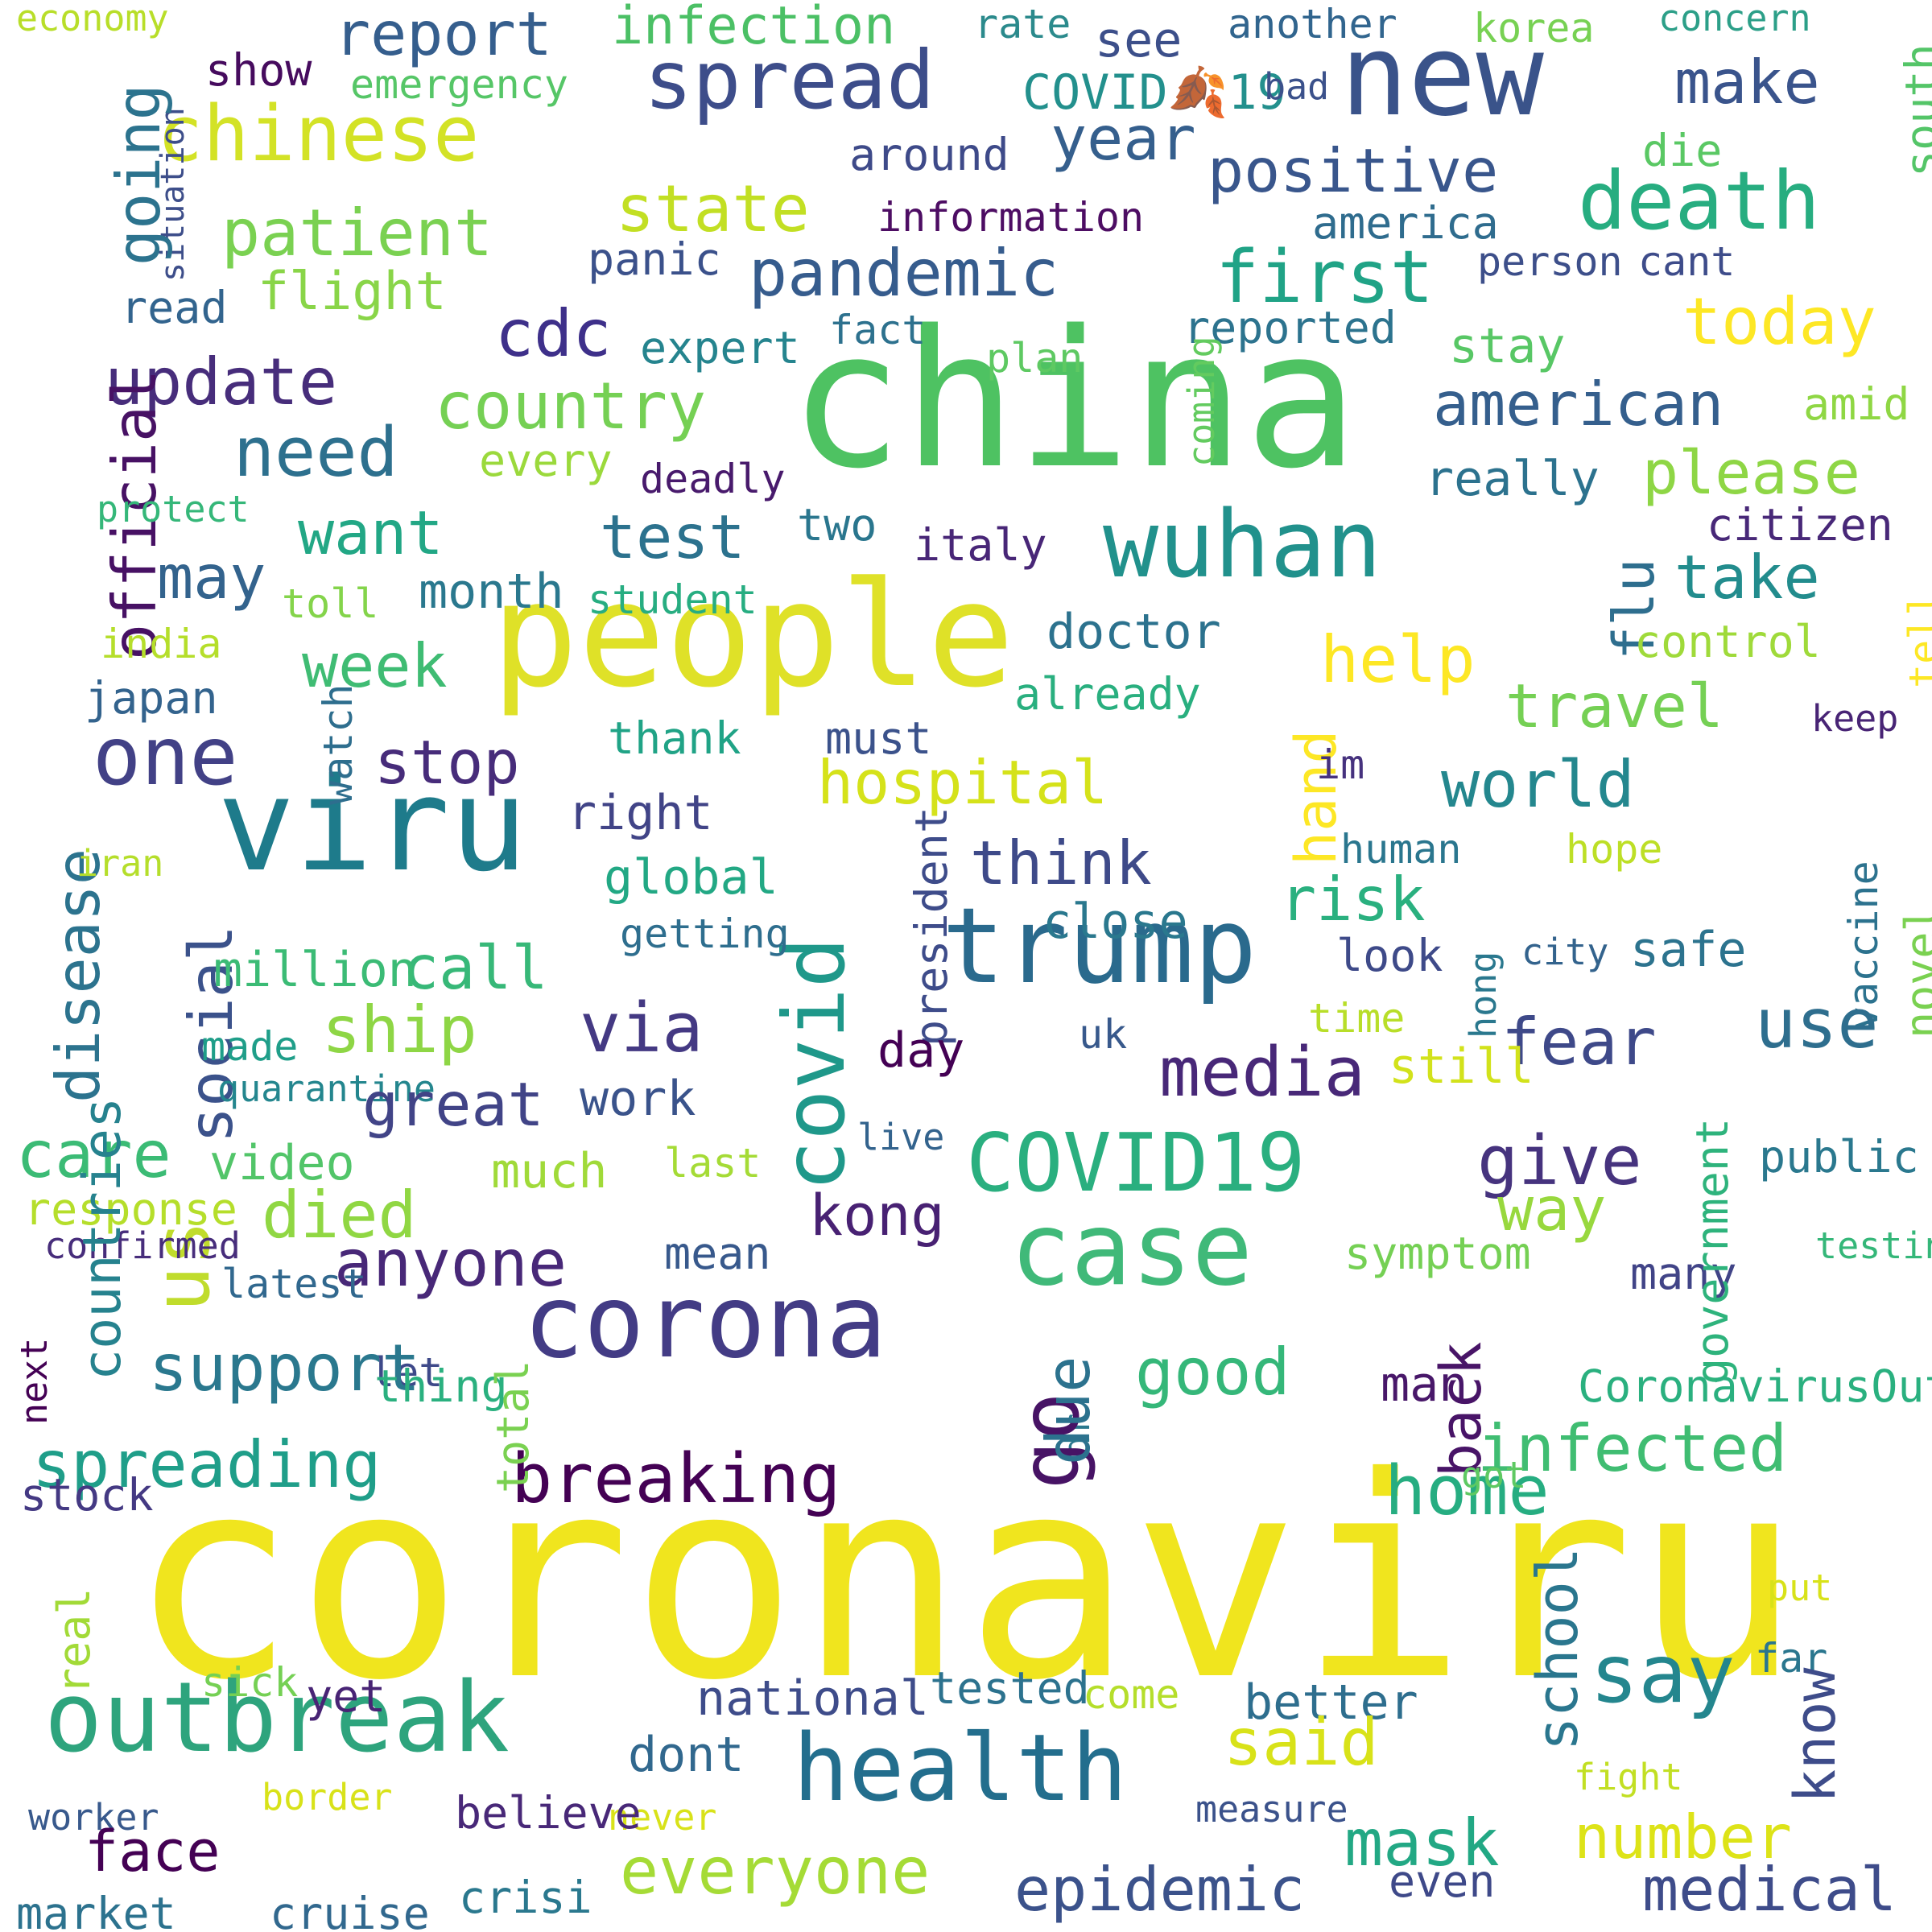 The width and height of the screenshot is (1932, 1932). I want to click on cloud-word: right, so click(640, 813).